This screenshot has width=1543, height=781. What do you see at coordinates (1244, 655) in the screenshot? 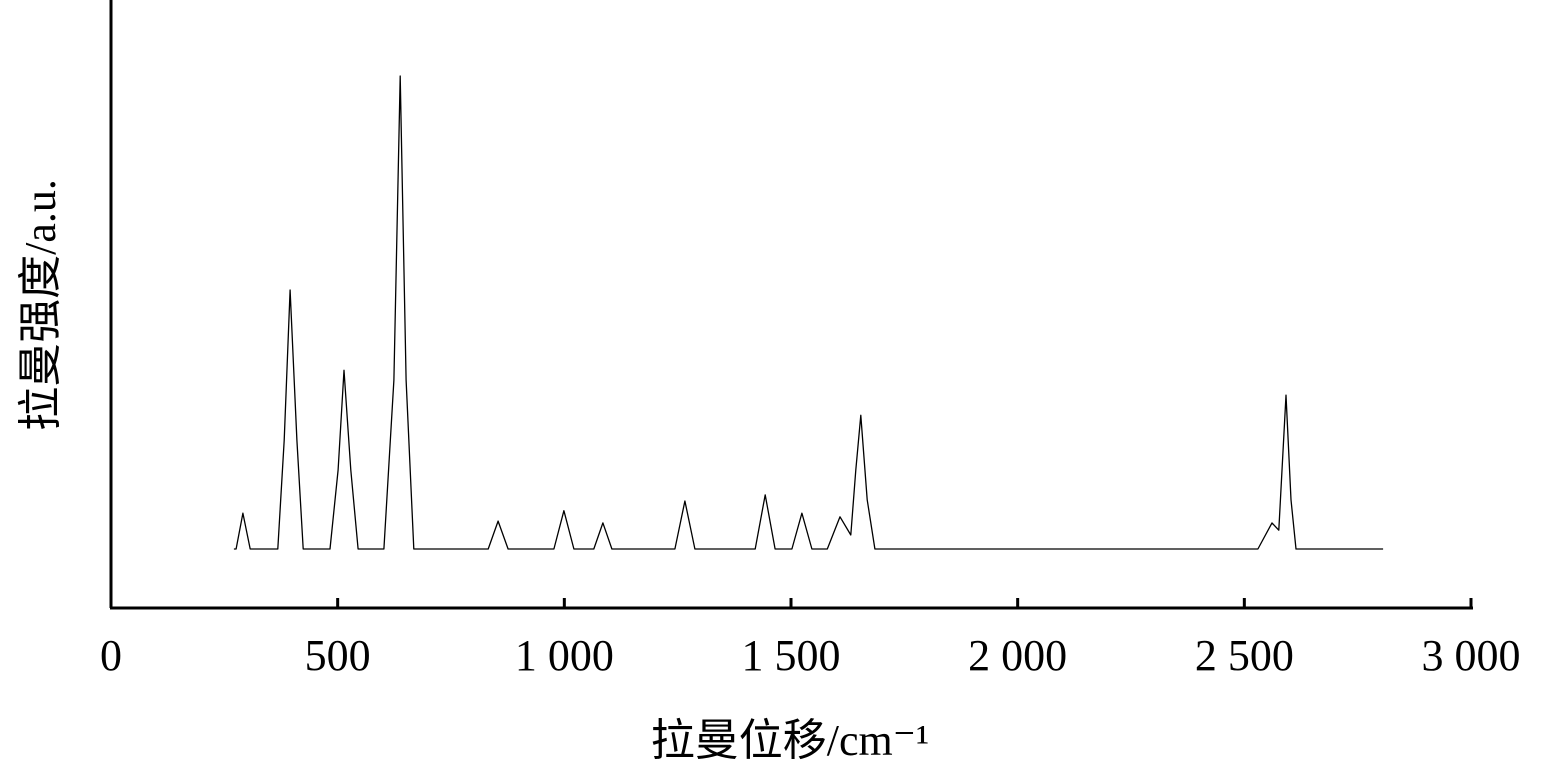
I see `x-tick-label: 2 500` at bounding box center [1244, 655].